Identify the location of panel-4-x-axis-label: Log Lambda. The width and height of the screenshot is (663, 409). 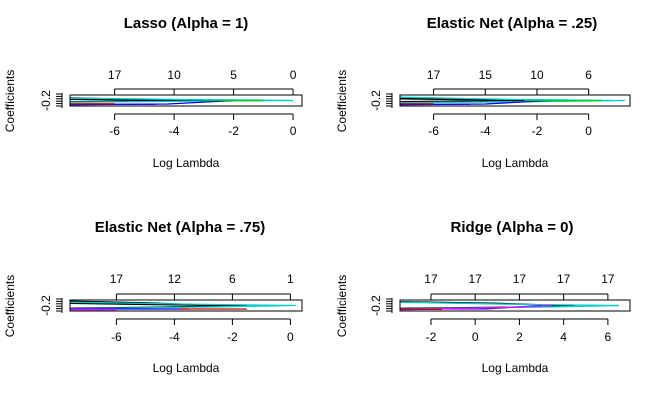
(515, 368).